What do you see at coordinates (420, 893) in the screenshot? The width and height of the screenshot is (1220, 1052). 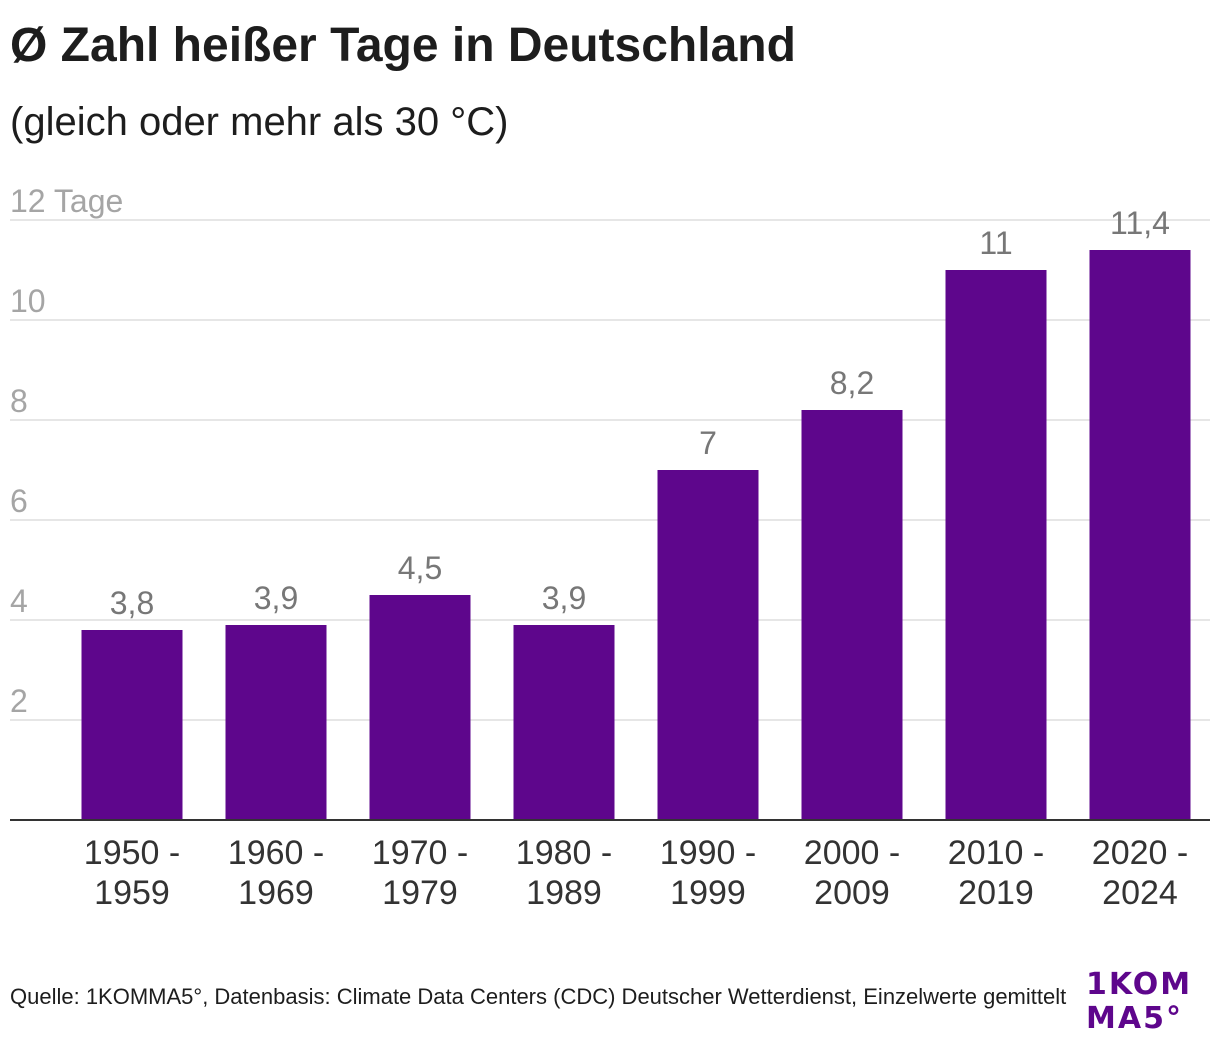 I see `x-tick-label: 1979` at bounding box center [420, 893].